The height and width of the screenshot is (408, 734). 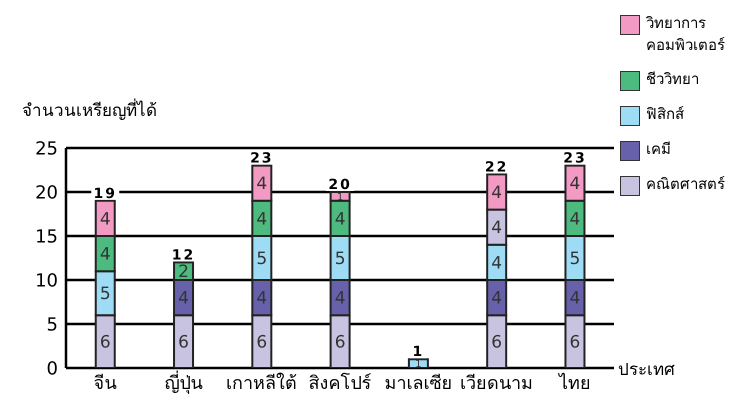 What do you see at coordinates (659, 149) in the screenshot?
I see `legend-label: เคมี` at bounding box center [659, 149].